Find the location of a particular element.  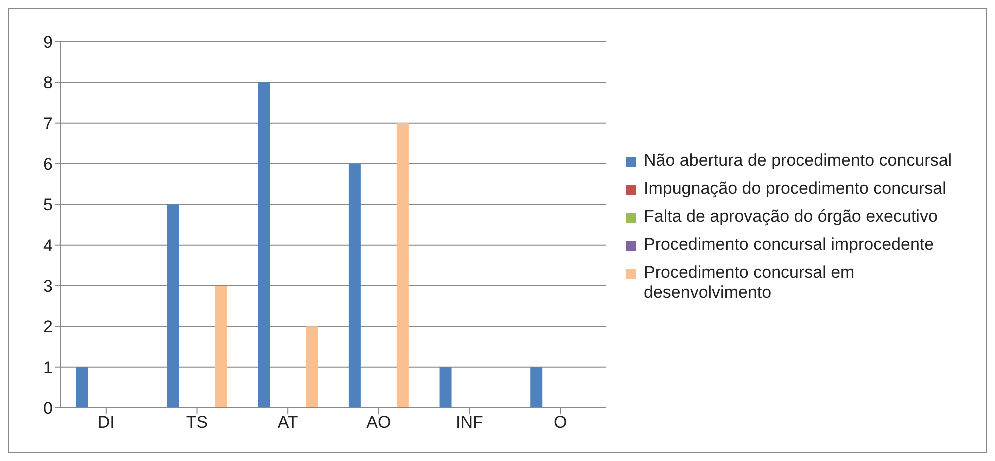

y-tick-label: 9 is located at coordinates (48, 42).